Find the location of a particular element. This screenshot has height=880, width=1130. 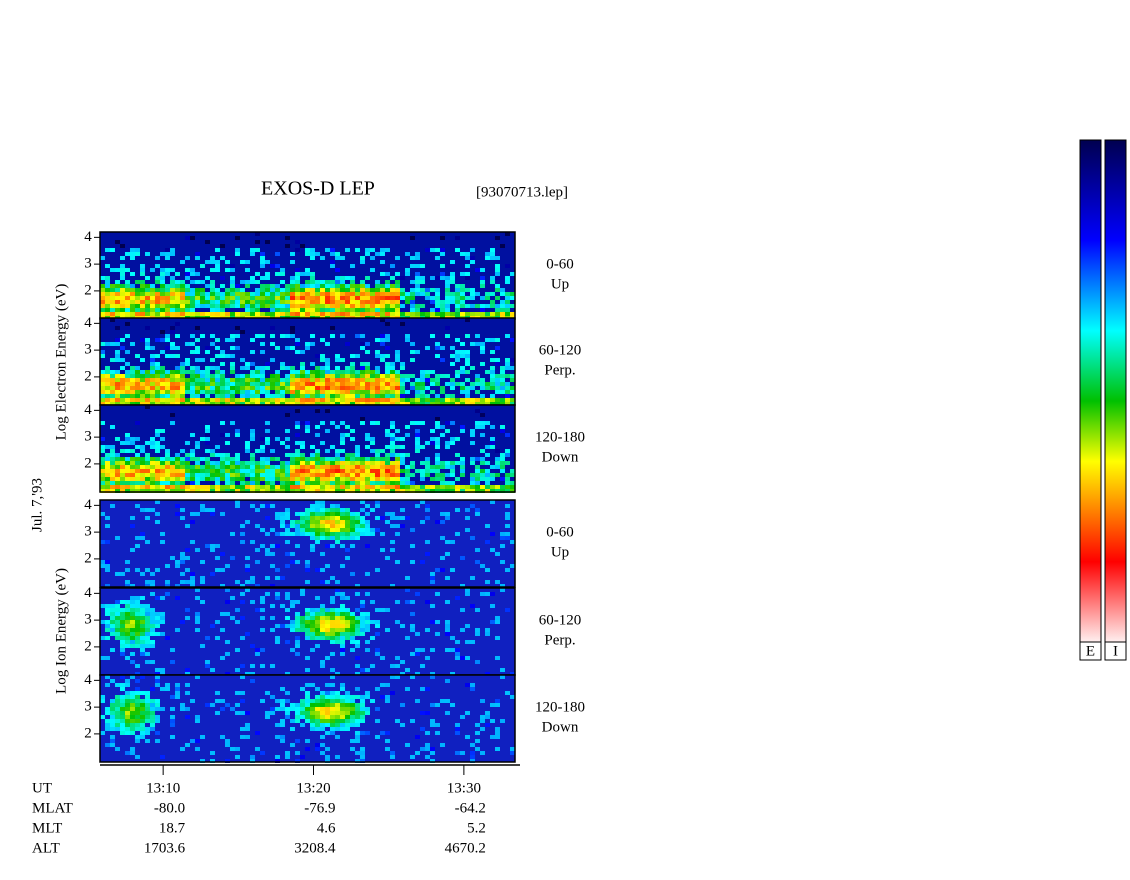

y-tick-label: 4 is located at coordinates (88, 237).